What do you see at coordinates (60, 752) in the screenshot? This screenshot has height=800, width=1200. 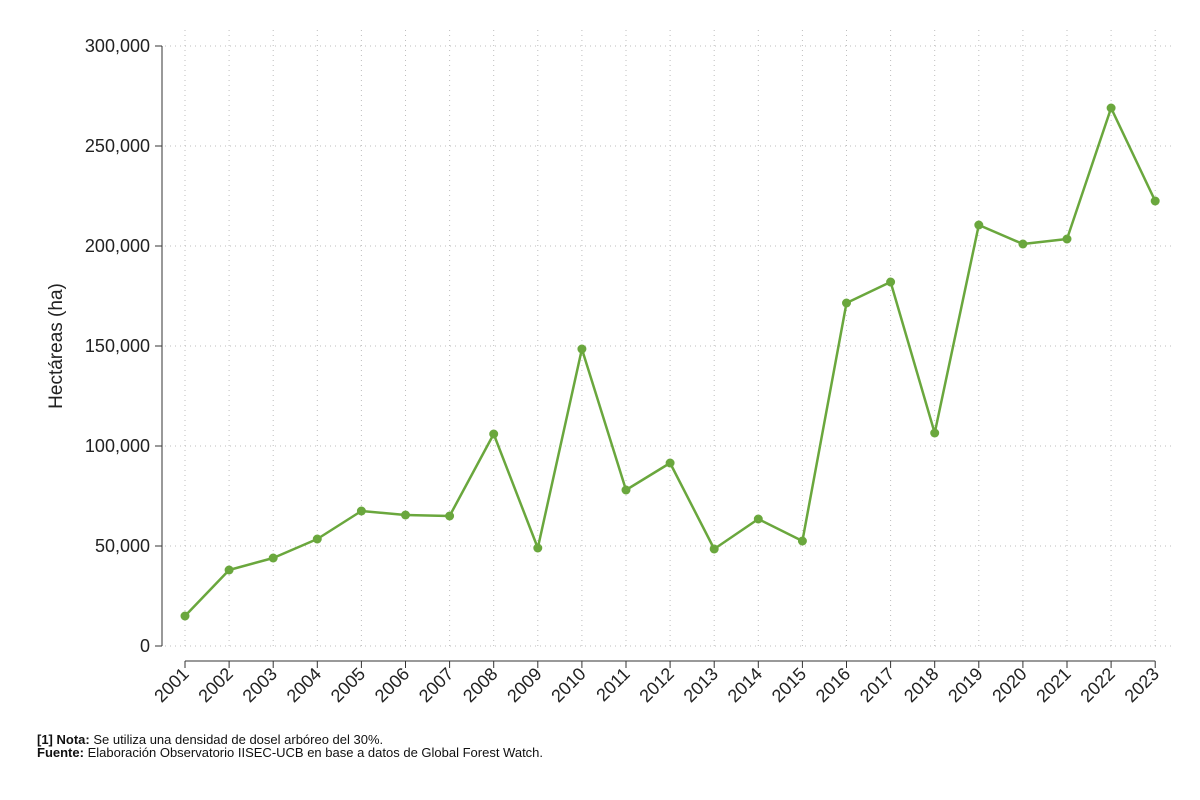 I see `source-label: Fuente:` at bounding box center [60, 752].